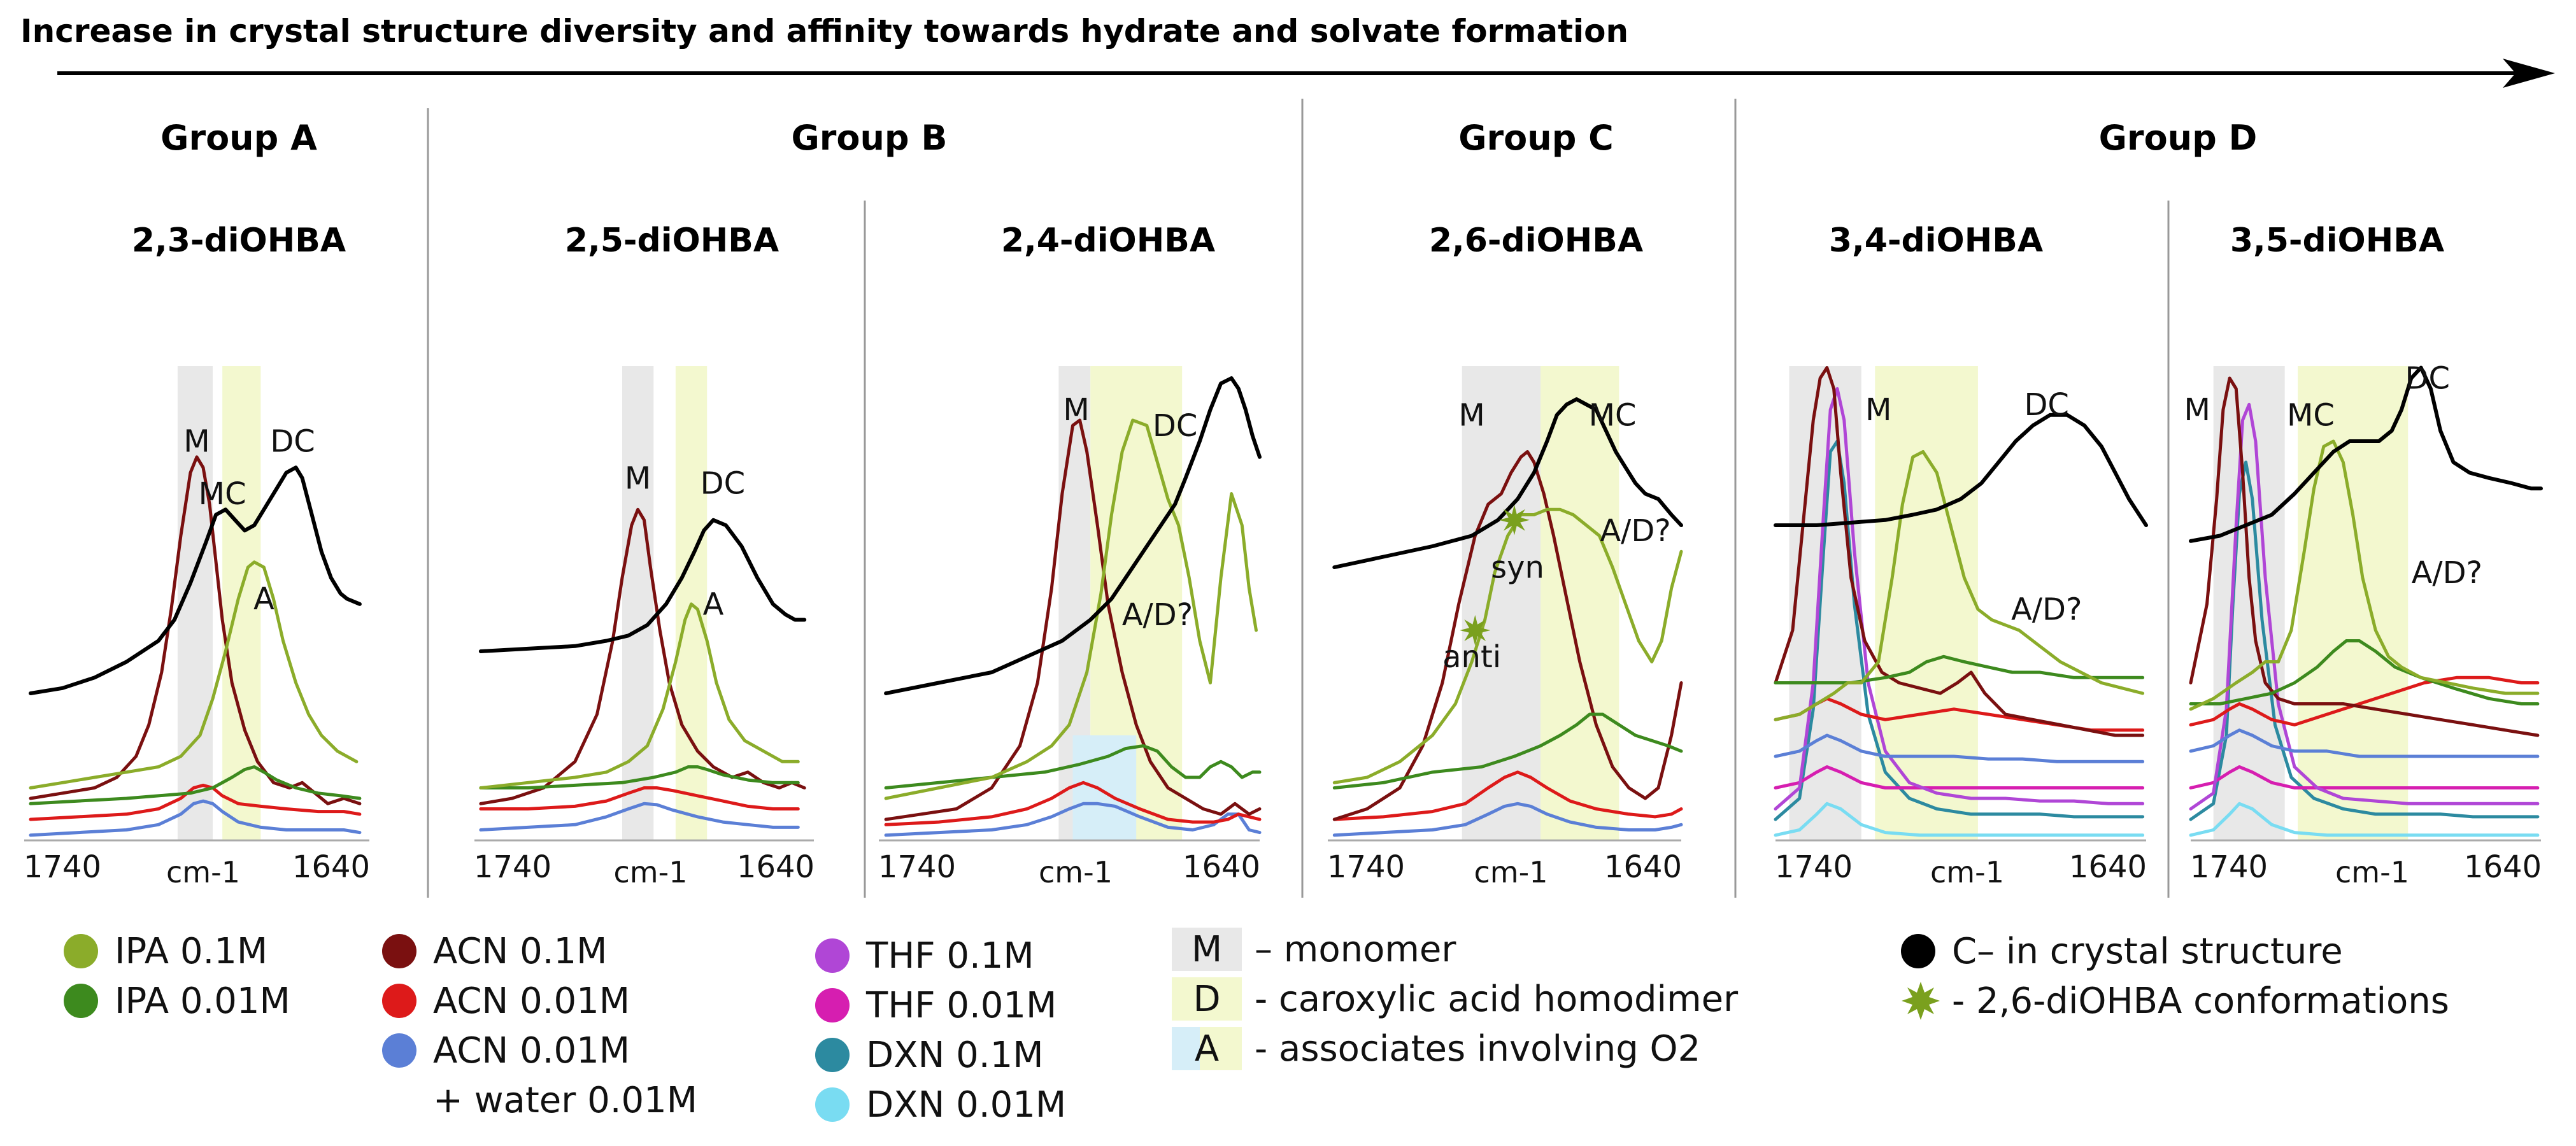 The image size is (2576, 1146). Describe the element at coordinates (941, 1105) in the screenshot. I see `legend-item: DXN 0.01M` at that location.